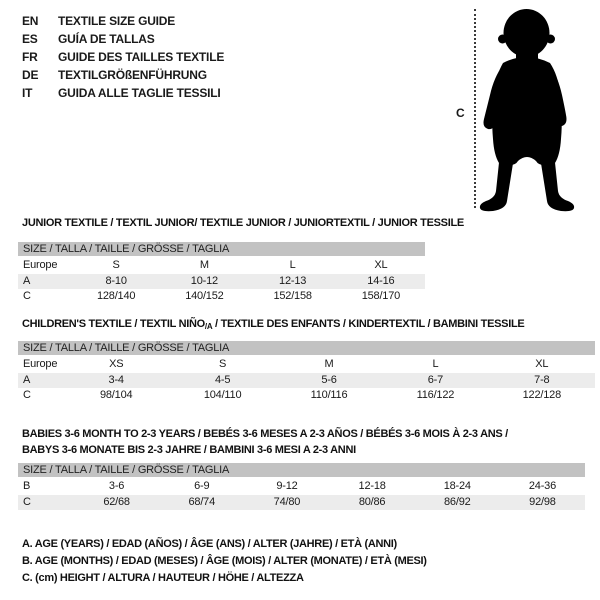 This screenshot has width=600, height=600. I want to click on table-cell: 116/122, so click(435, 395).